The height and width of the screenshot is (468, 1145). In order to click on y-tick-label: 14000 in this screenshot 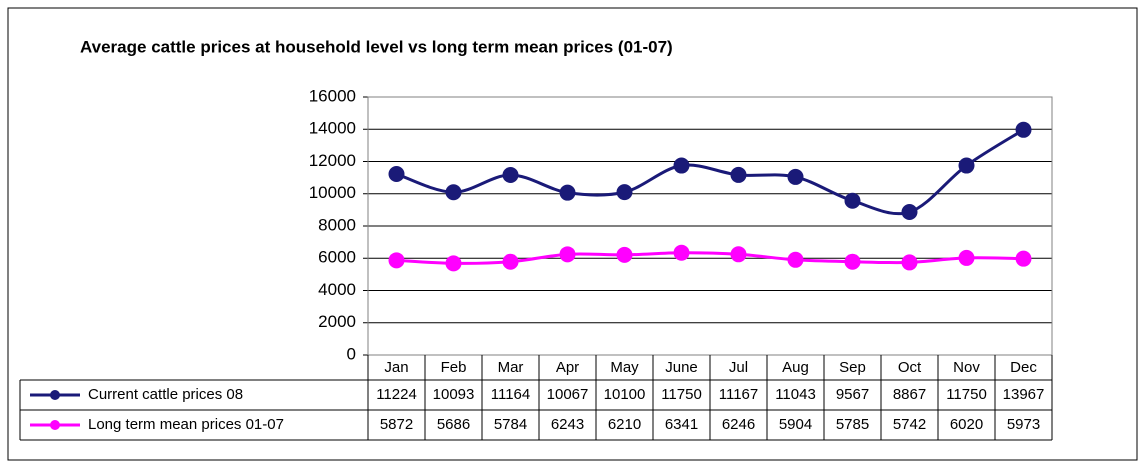, I will do `click(332, 128)`.